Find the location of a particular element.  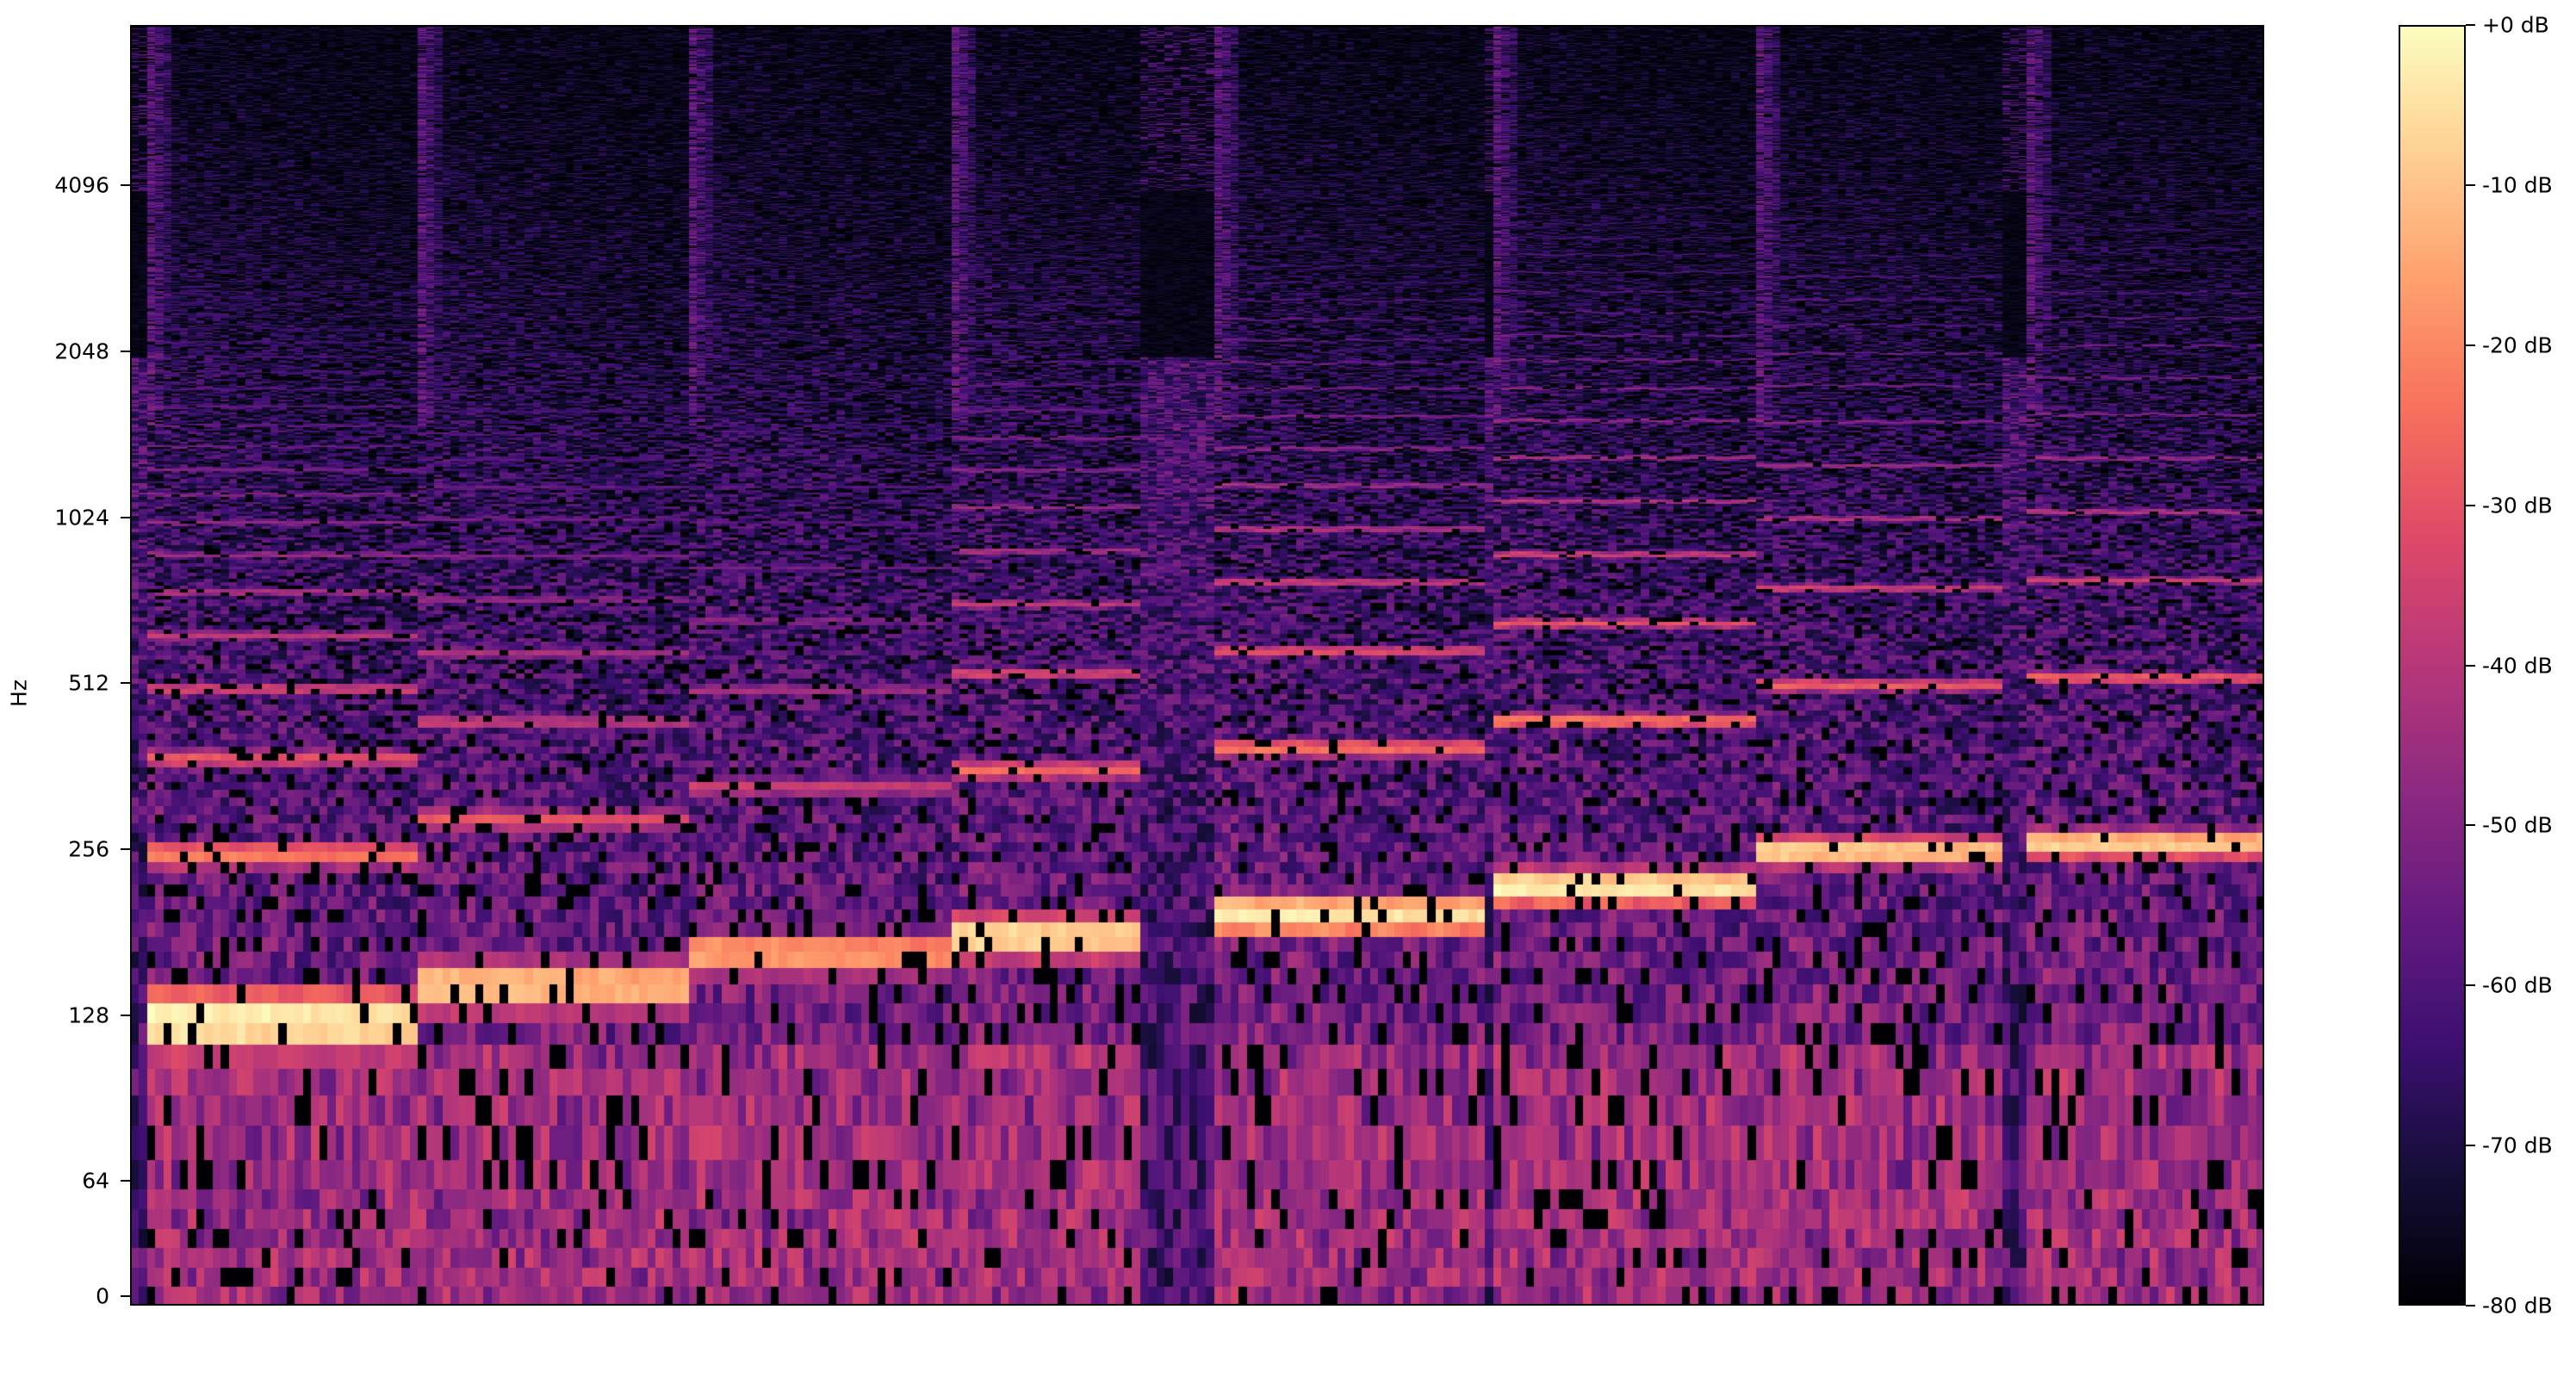

colorbar-tick-label: +0 dB is located at coordinates (2515, 25).